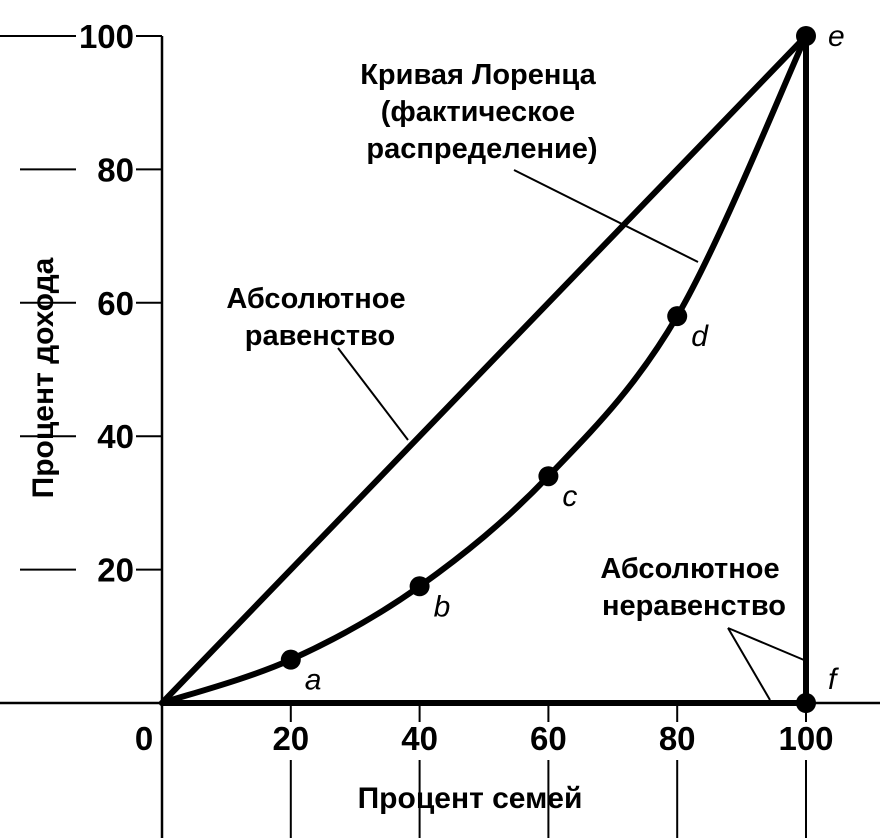  Describe the element at coordinates (290, 738) in the screenshot. I see `x-tick-label-20: 20` at that location.